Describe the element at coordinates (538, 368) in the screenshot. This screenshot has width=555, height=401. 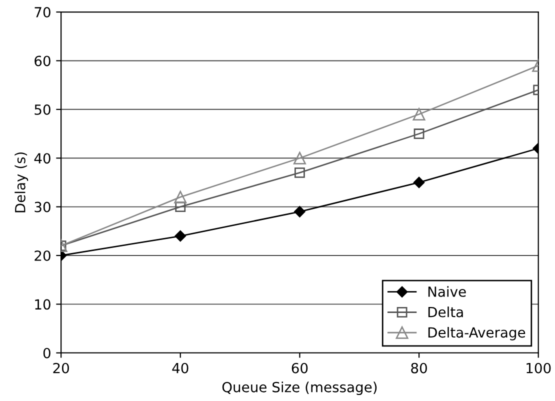
I see `x-tick-label: 100` at that location.